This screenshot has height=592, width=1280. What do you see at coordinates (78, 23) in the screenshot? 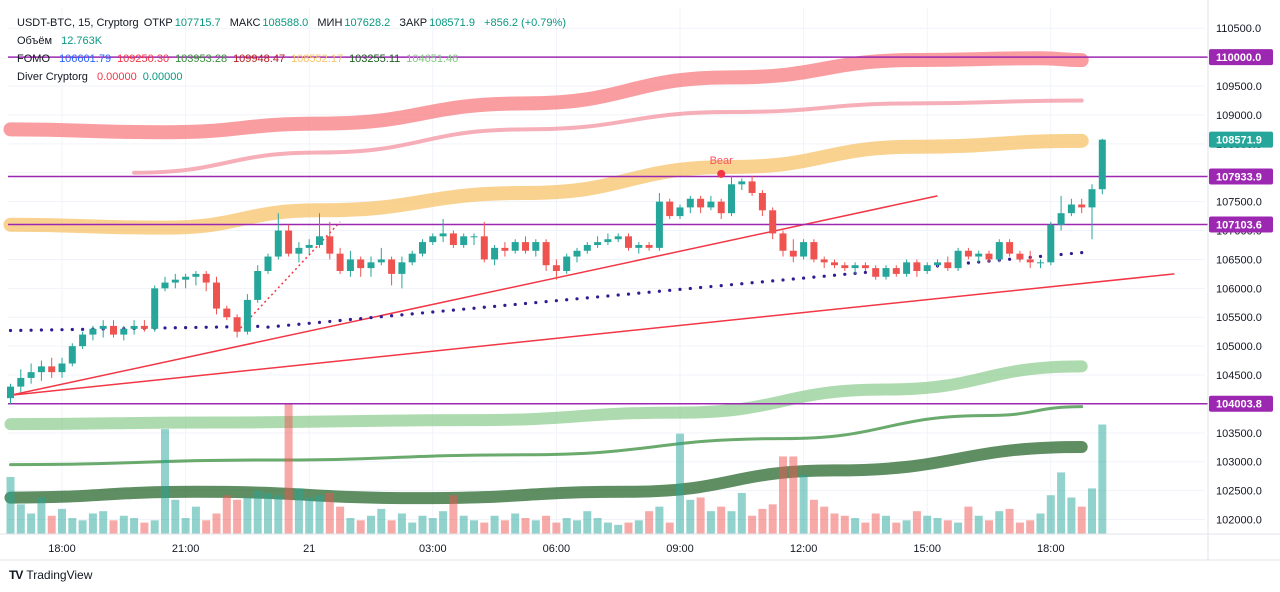
I see `symbol-label: USDT-BTC, 15, Cryptorg` at bounding box center [78, 23].